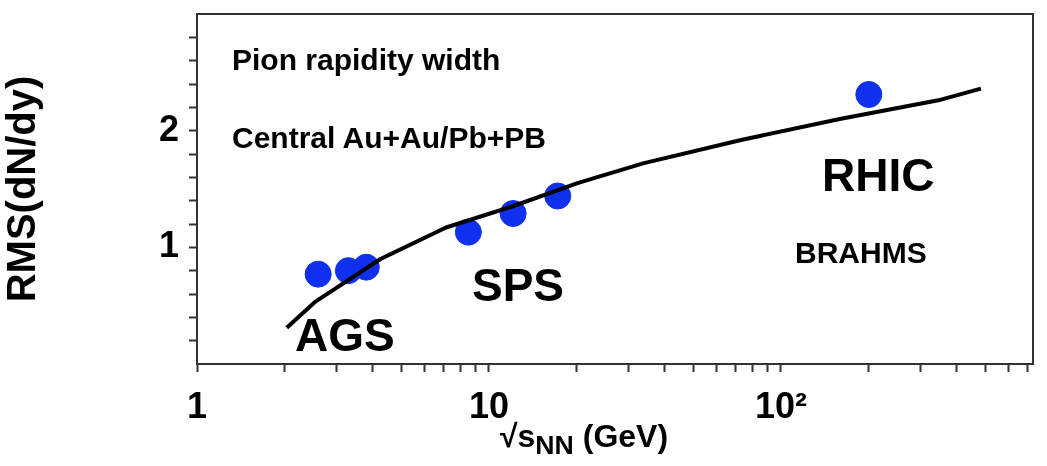 The height and width of the screenshot is (466, 1047). What do you see at coordinates (22, 189) in the screenshot?
I see `y-axis-title: RMS(dN/dy)` at bounding box center [22, 189].